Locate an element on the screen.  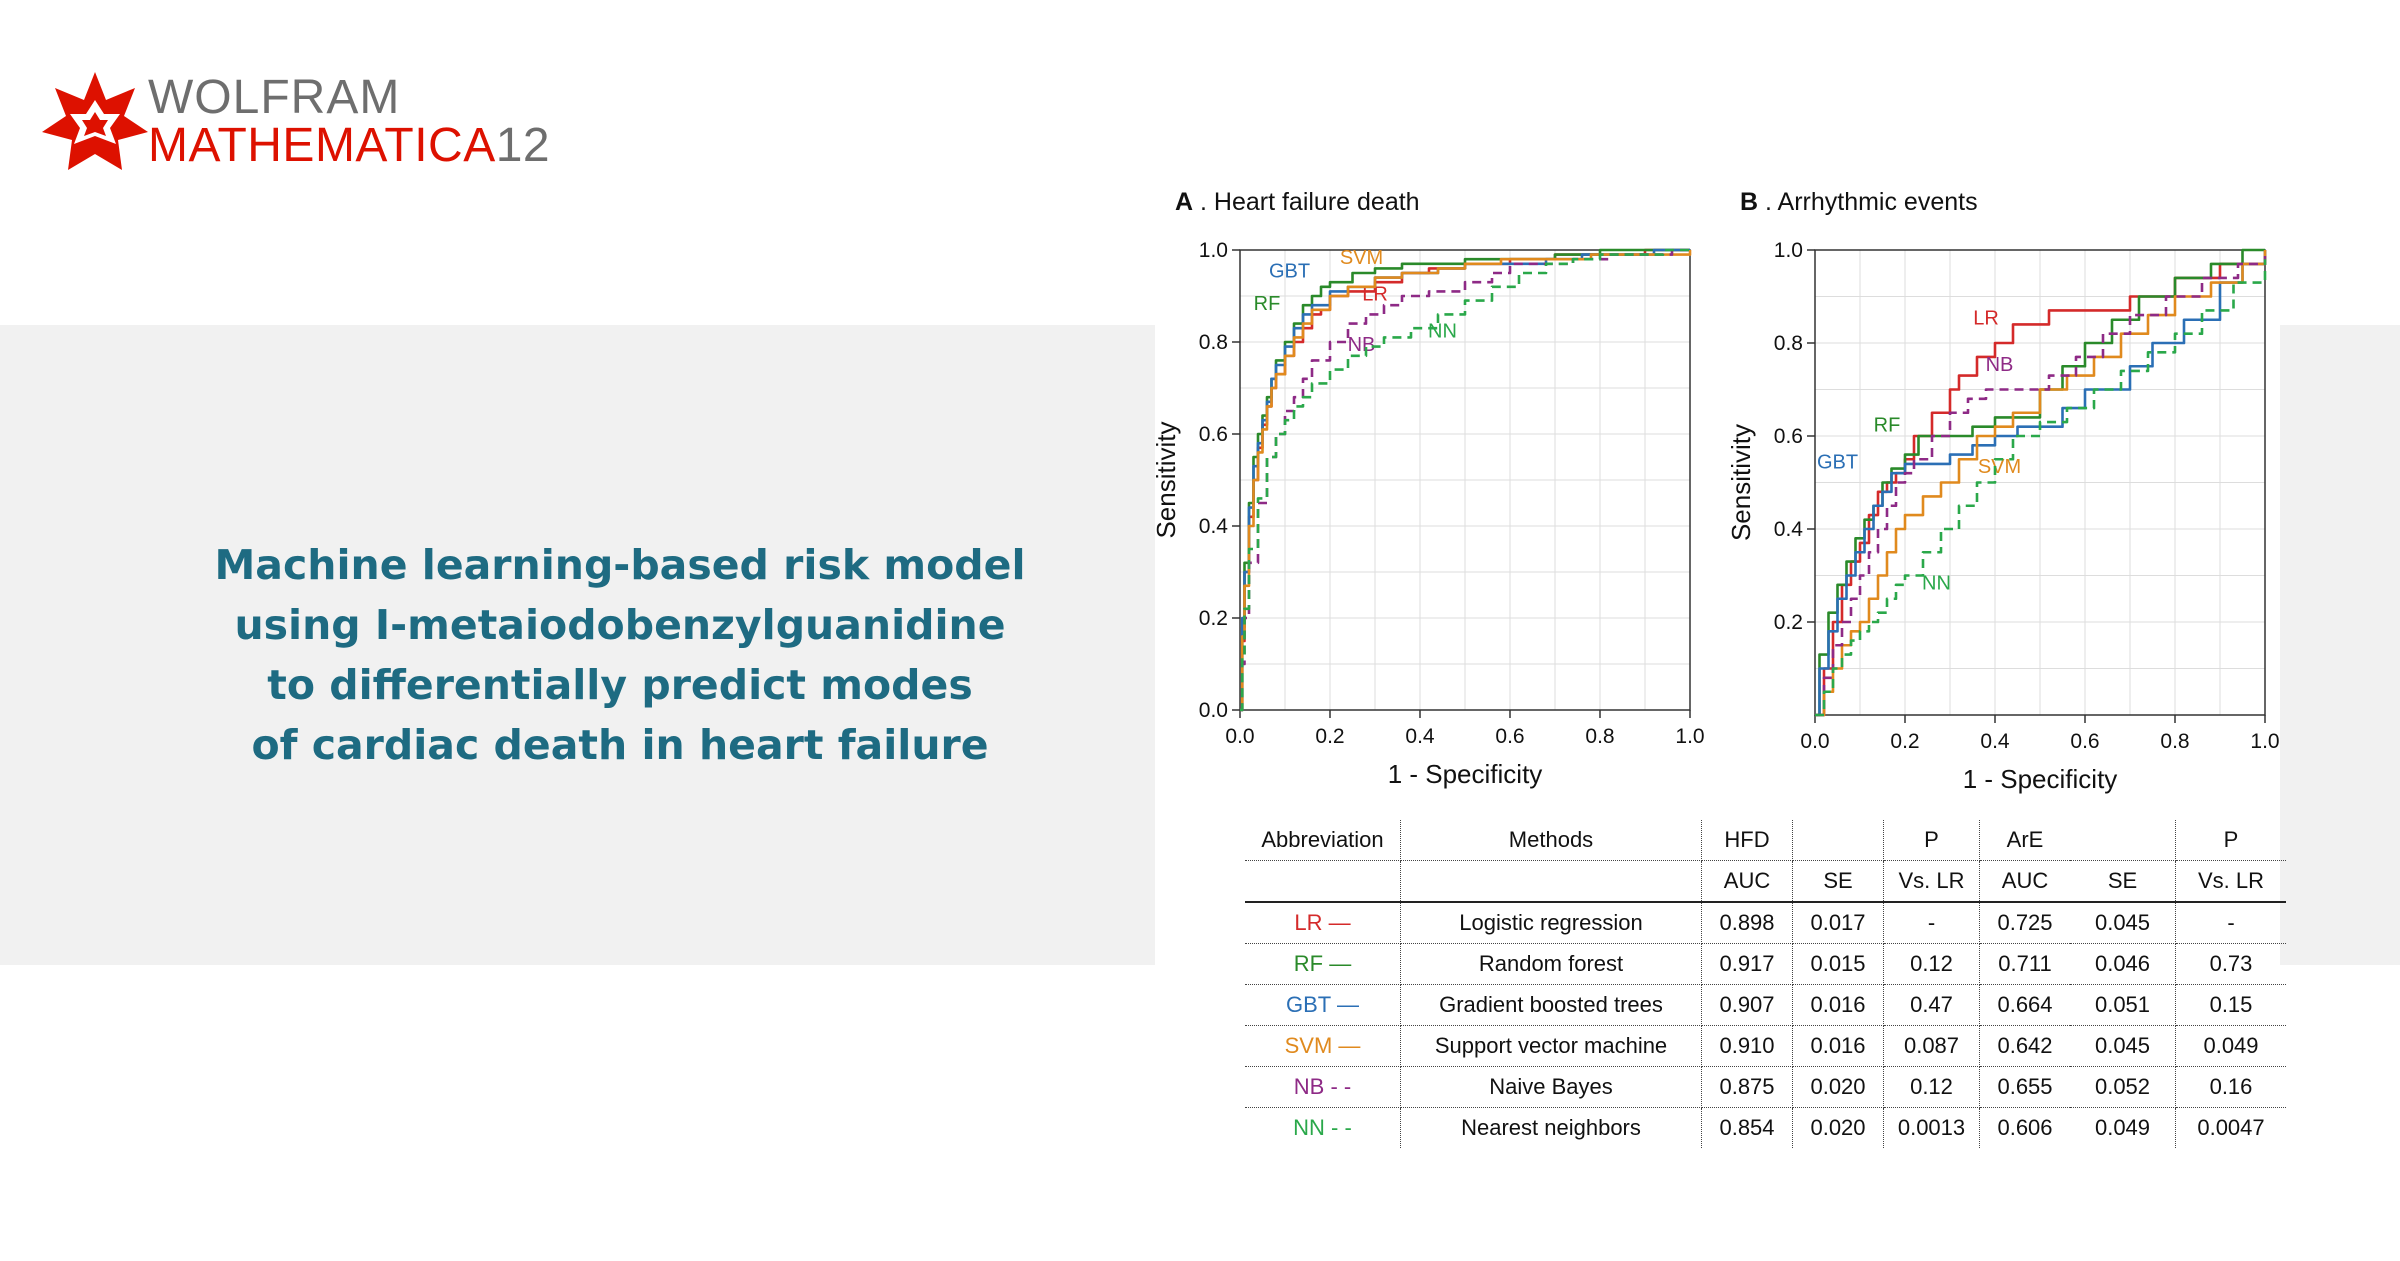
table-cell: Naive Bayes is located at coordinates (1551, 1087).